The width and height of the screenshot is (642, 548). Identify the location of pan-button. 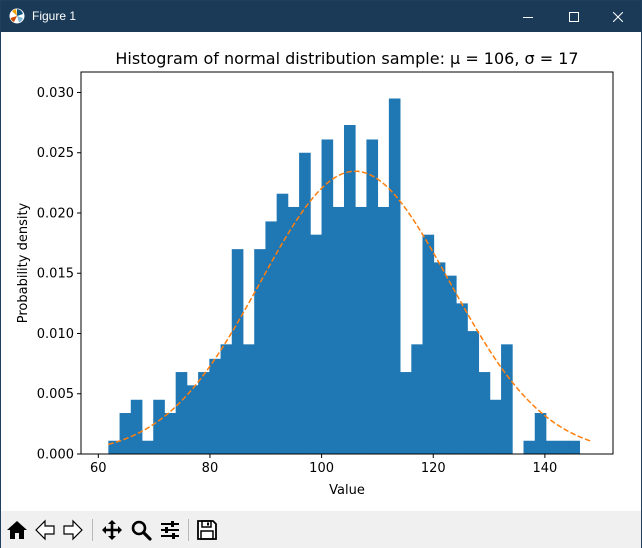
(112, 530).